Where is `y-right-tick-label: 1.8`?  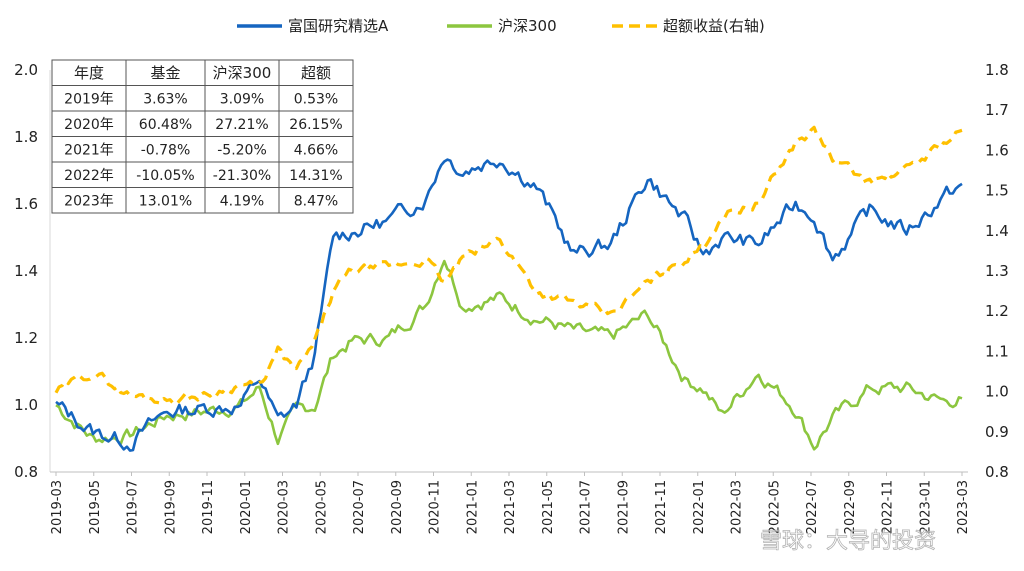
y-right-tick-label: 1.8 is located at coordinates (997, 70).